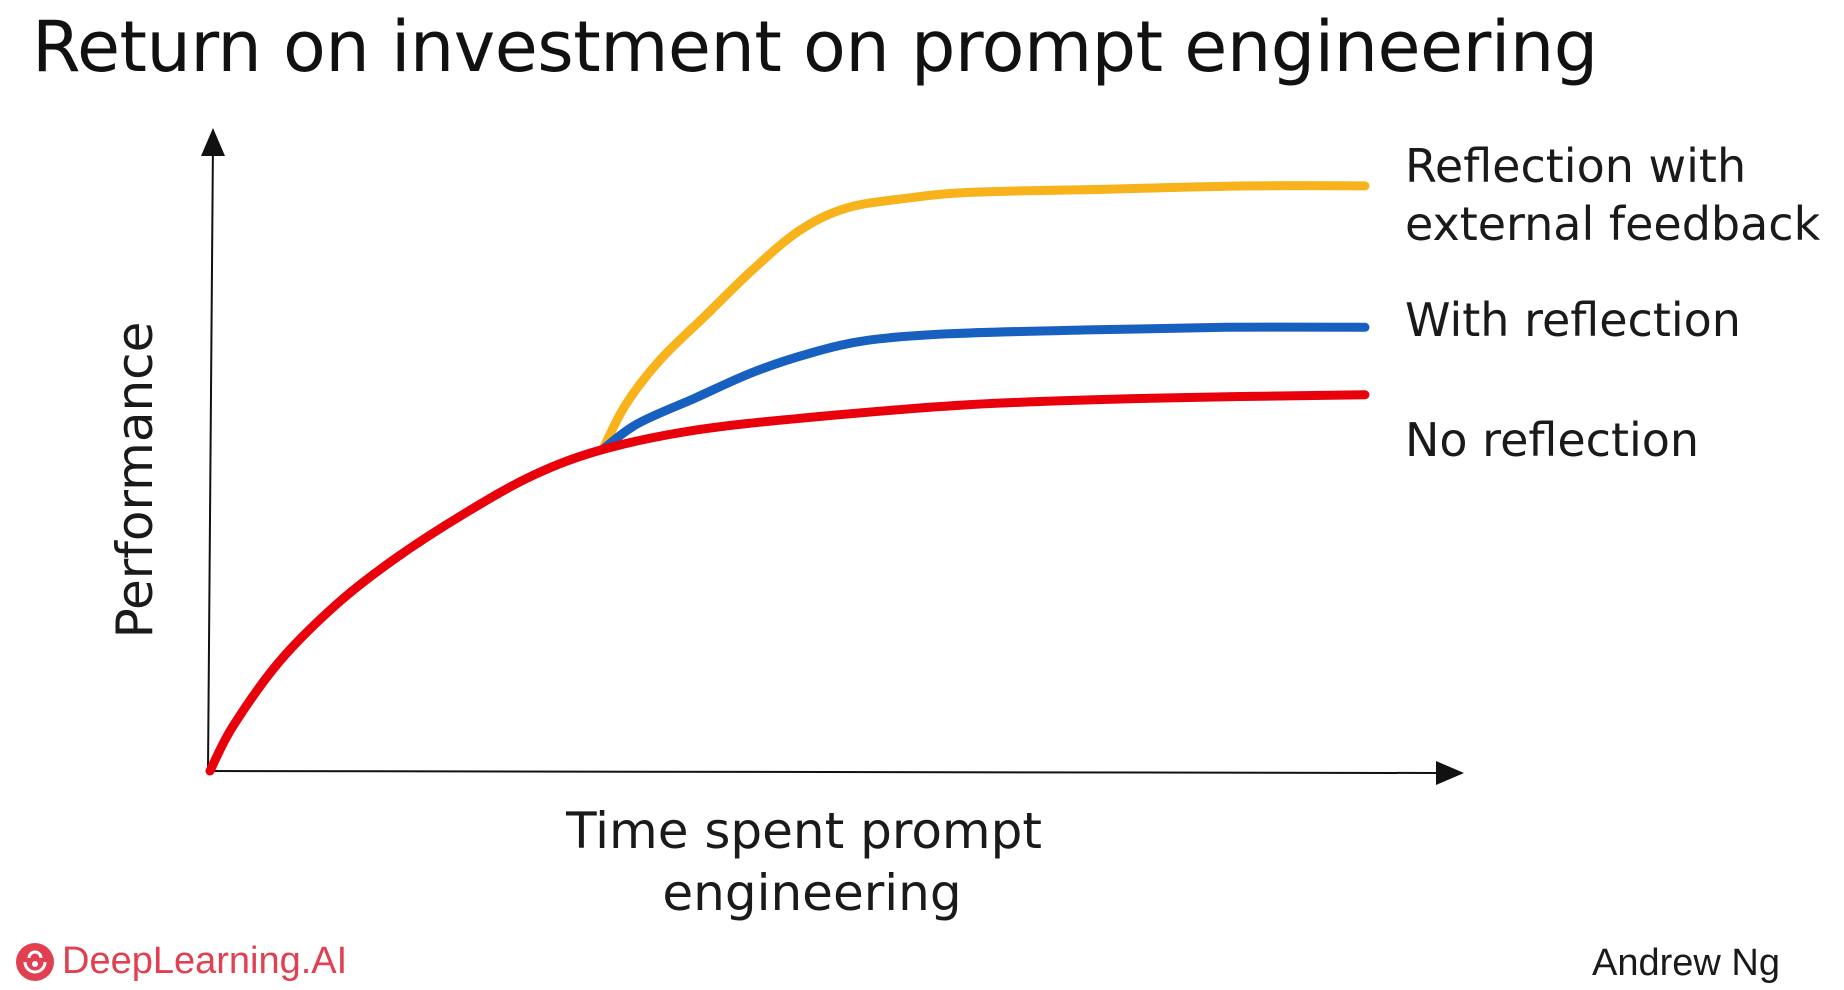 This screenshot has width=1844, height=990. Describe the element at coordinates (135, 480) in the screenshot. I see `y-axis-label: Performance` at that location.